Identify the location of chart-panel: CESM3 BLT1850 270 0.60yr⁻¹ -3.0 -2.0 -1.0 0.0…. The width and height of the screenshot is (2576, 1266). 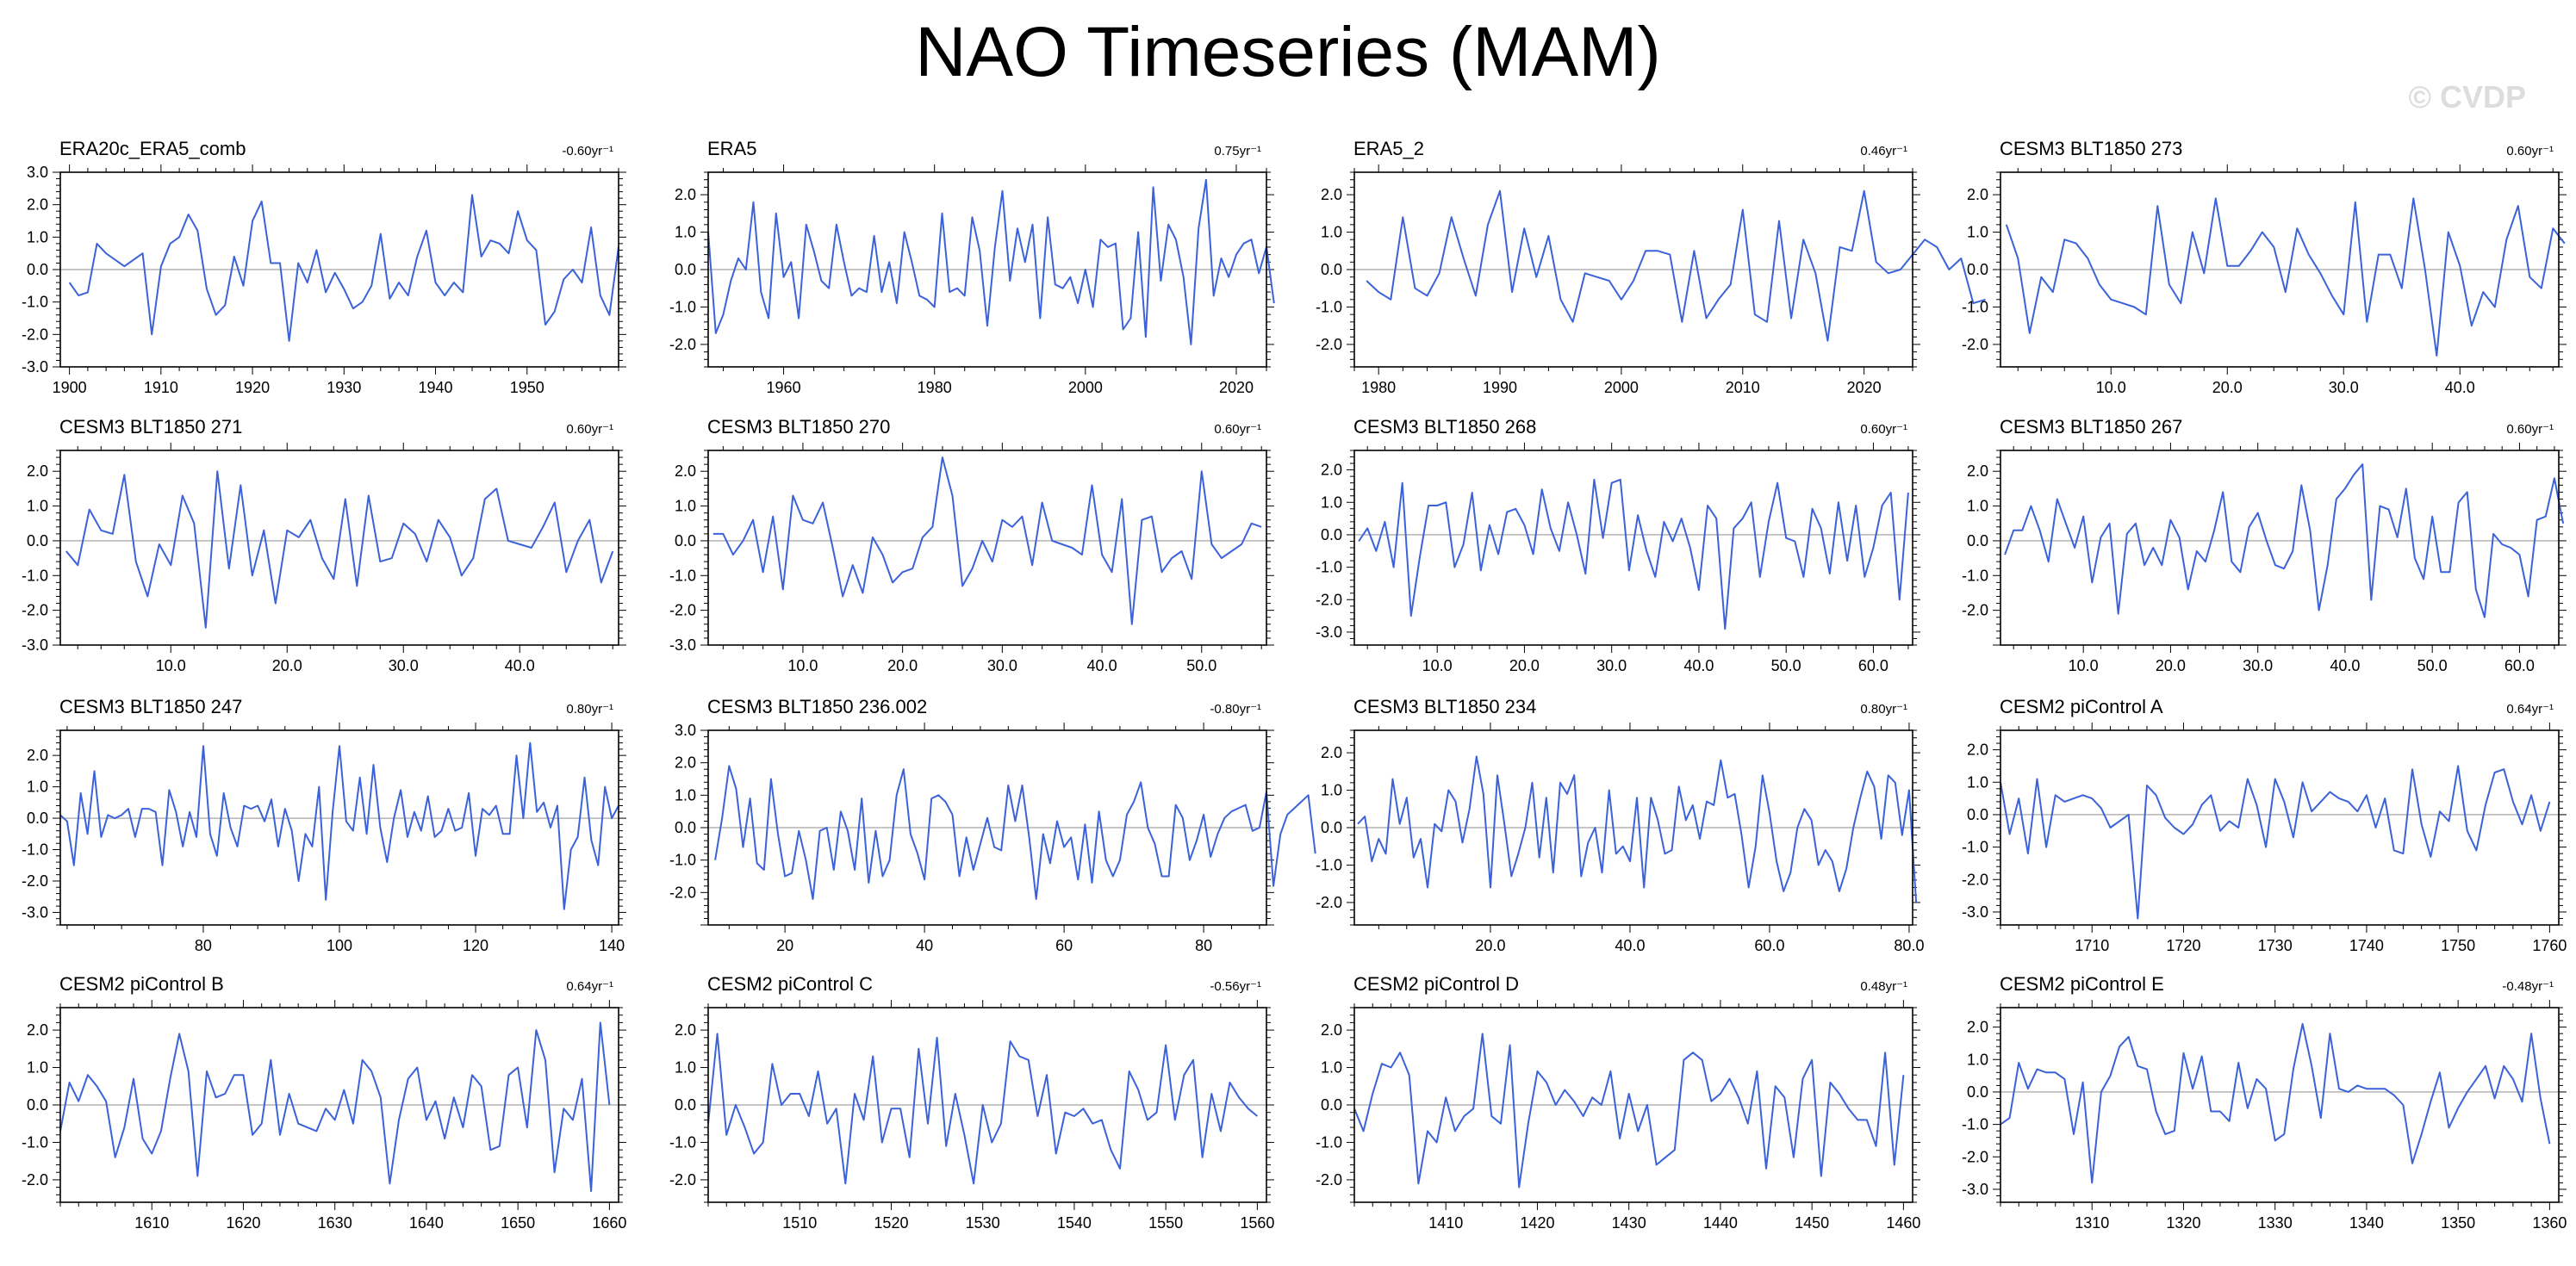
(972, 545).